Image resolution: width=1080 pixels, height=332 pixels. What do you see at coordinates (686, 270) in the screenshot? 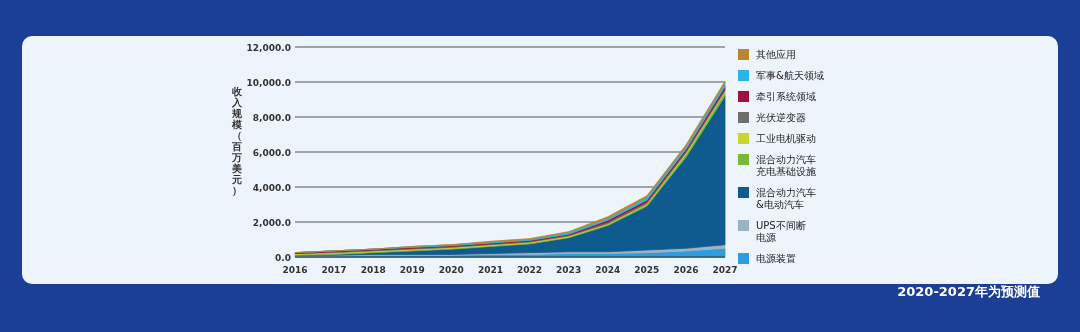
I see `x-tick-label: 2026` at bounding box center [686, 270].